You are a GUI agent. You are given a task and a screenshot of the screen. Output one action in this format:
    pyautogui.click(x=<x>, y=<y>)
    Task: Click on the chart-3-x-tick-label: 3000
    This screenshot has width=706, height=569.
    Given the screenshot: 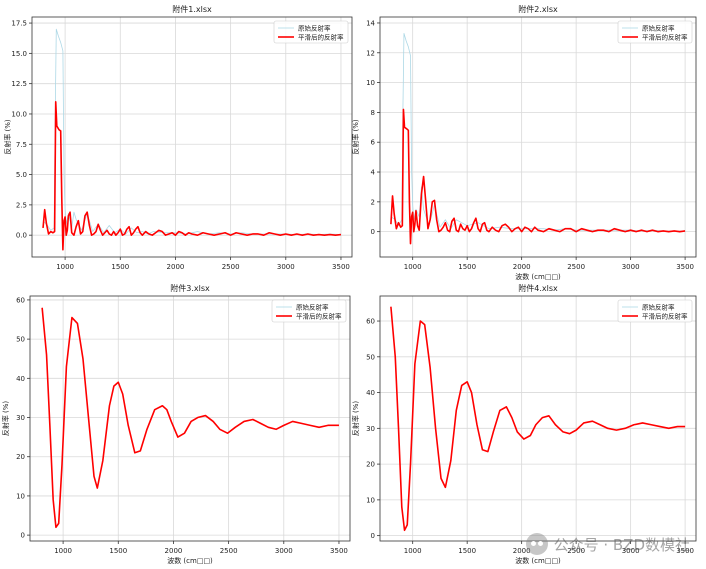 What is the action you would take?
    pyautogui.click(x=284, y=551)
    